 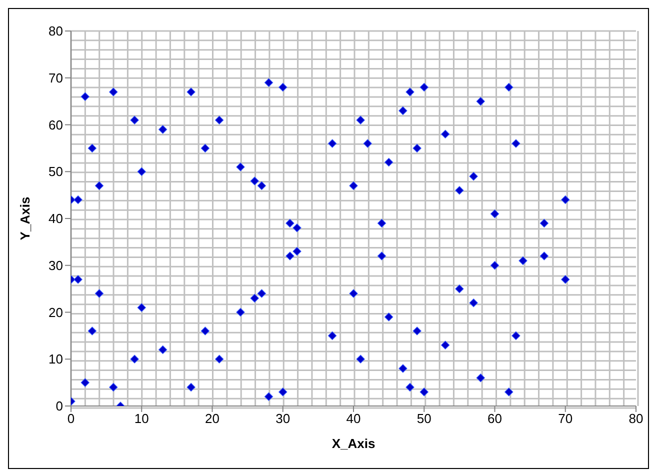 I want to click on x-tick-label: 70, so click(x=565, y=418).